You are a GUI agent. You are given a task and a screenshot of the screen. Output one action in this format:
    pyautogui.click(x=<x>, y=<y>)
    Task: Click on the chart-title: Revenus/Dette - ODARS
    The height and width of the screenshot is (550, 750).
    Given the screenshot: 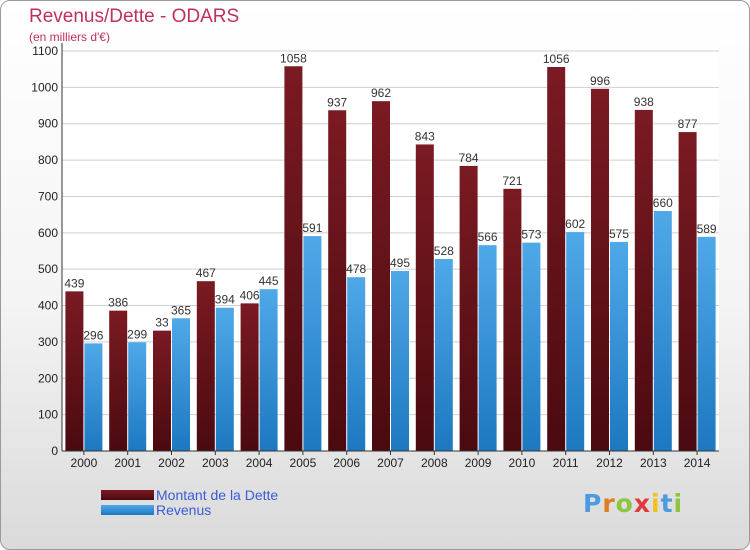 What is the action you would take?
    pyautogui.click(x=134, y=16)
    